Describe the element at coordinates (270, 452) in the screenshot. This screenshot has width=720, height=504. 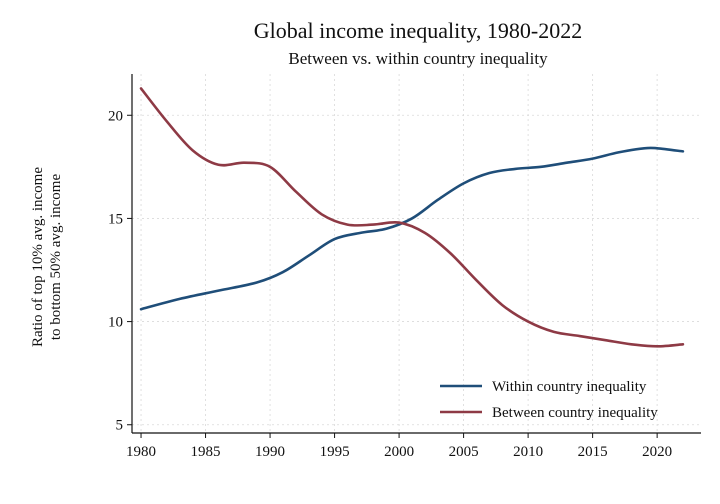
I see `x-tick-label: 1990` at that location.